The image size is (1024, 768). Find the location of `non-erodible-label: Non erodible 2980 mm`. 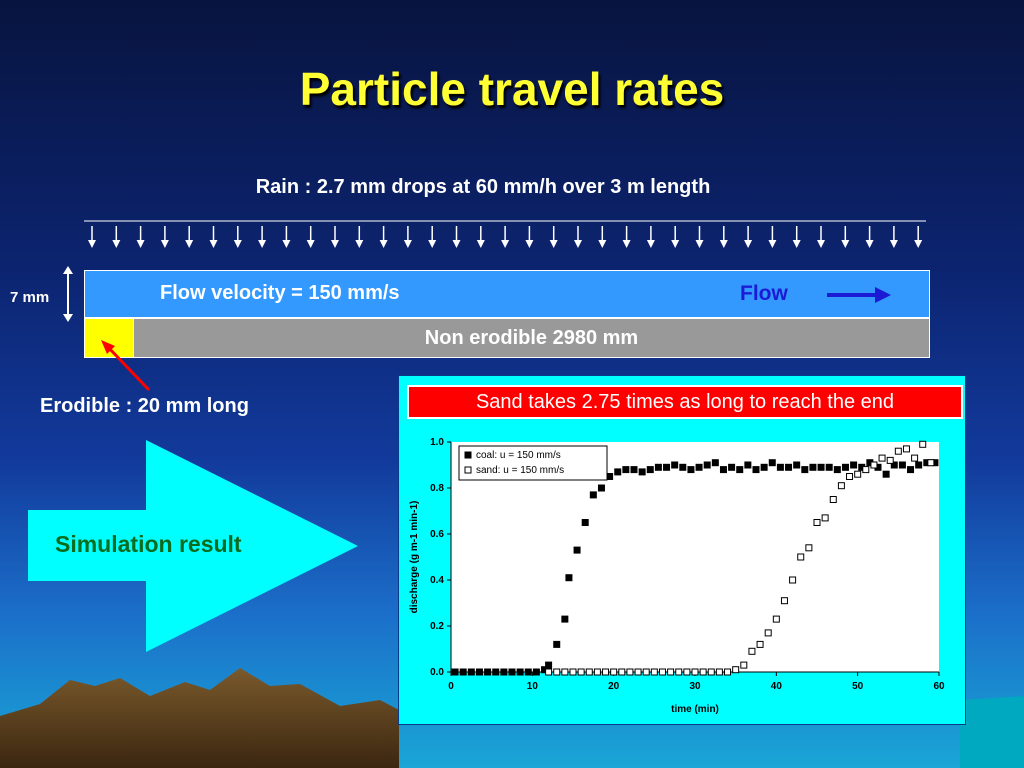

non-erodible-label: Non erodible 2980 mm is located at coordinates (531, 337).